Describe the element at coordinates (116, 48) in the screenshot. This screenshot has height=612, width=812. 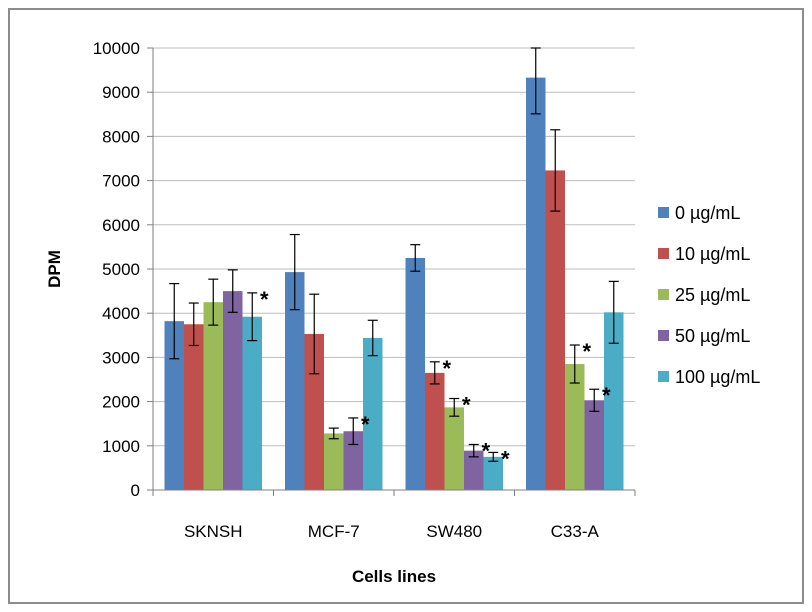
I see `y-tick-label: 10000` at that location.